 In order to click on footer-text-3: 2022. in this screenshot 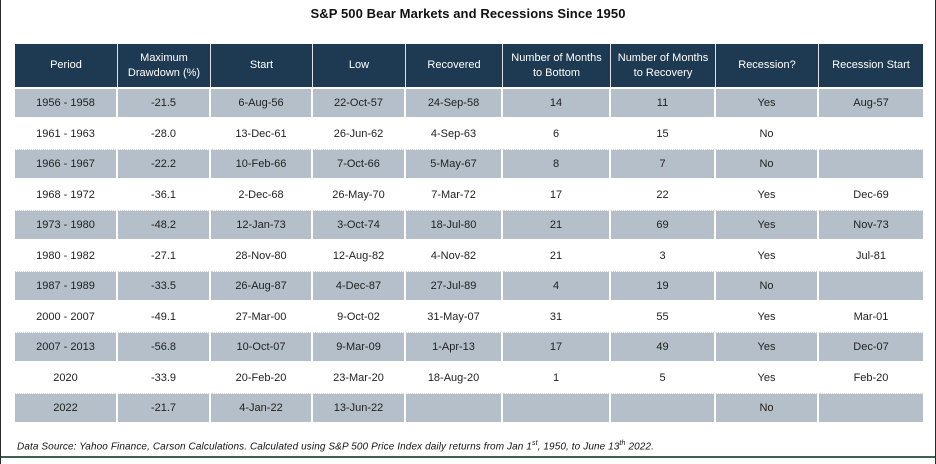, I will do `click(639, 447)`.